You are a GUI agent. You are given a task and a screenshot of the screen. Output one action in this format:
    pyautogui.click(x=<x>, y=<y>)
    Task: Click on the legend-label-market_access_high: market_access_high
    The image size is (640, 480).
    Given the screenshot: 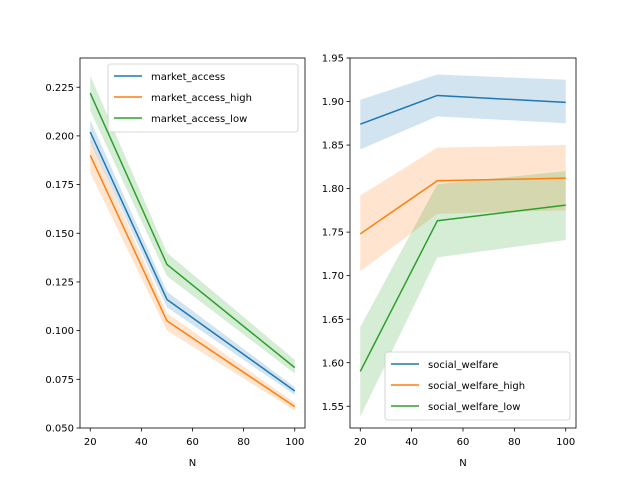 What is the action you would take?
    pyautogui.click(x=201, y=98)
    